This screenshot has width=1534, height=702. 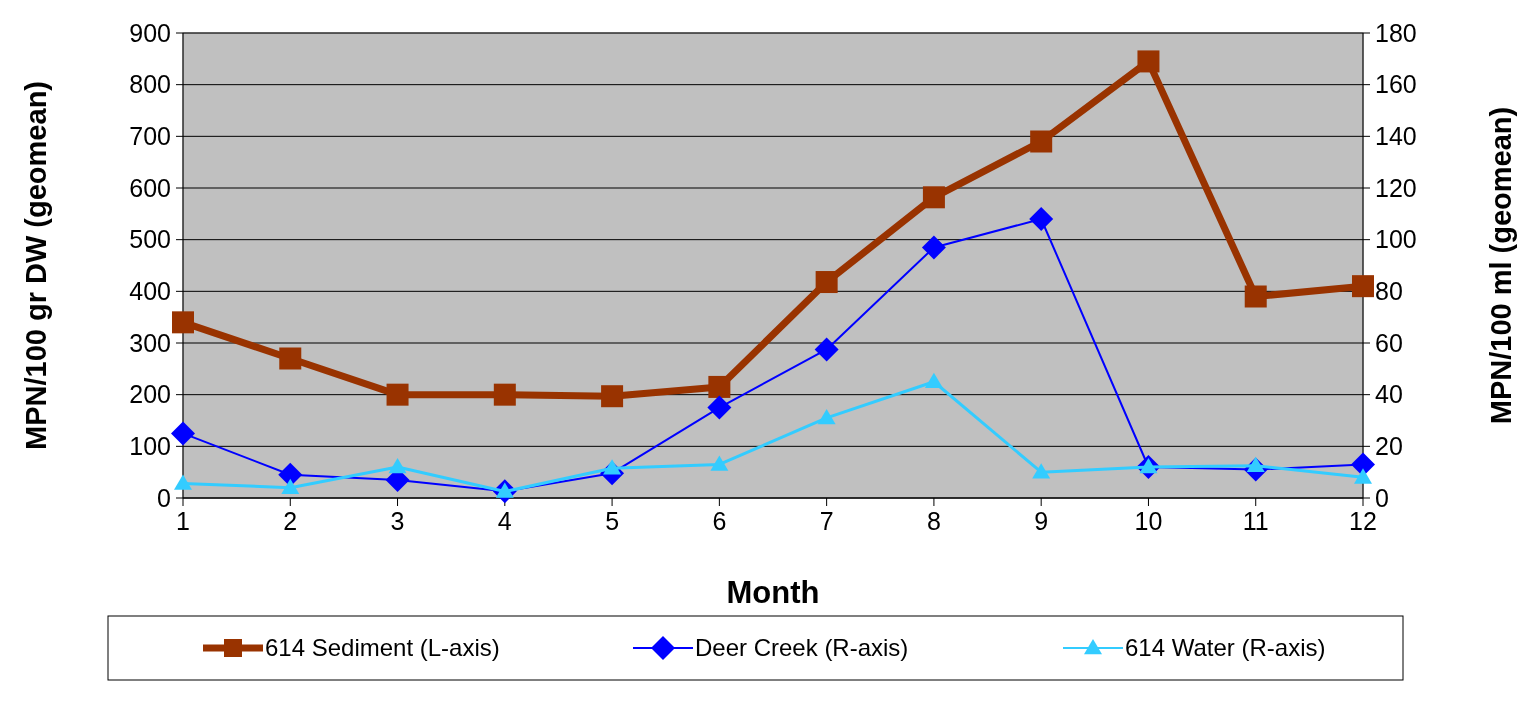 What do you see at coordinates (36, 265) in the screenshot?
I see `y-axis-title: MPN/100 gr DW (geomean)` at bounding box center [36, 265].